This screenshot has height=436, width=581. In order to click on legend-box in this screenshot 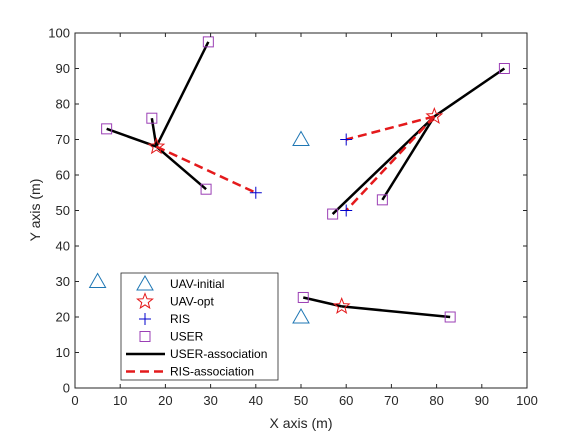, I will do `click(199, 326)`.